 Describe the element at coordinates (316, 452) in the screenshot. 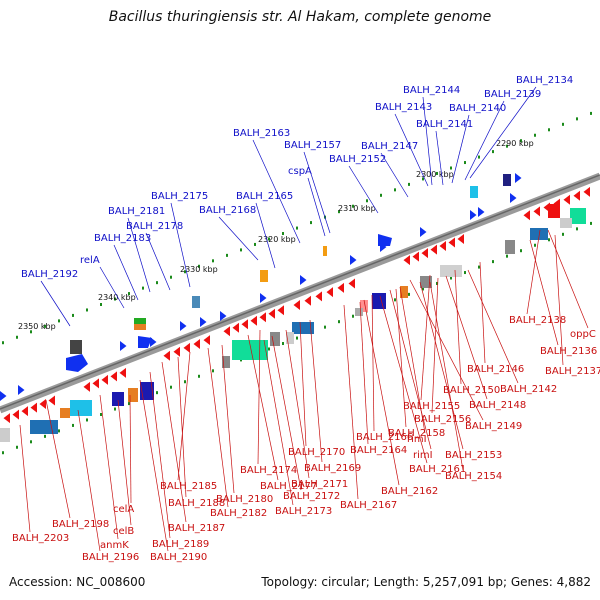

I see `gene-label: BALH_2170` at that location.